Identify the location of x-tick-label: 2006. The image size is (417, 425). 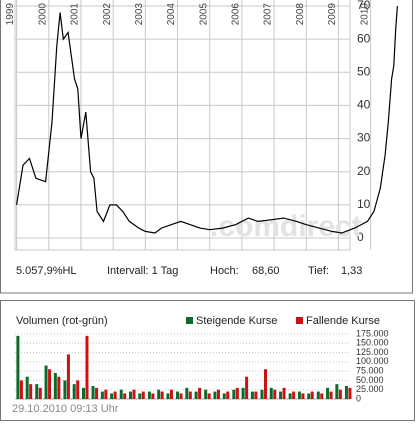
(236, 14).